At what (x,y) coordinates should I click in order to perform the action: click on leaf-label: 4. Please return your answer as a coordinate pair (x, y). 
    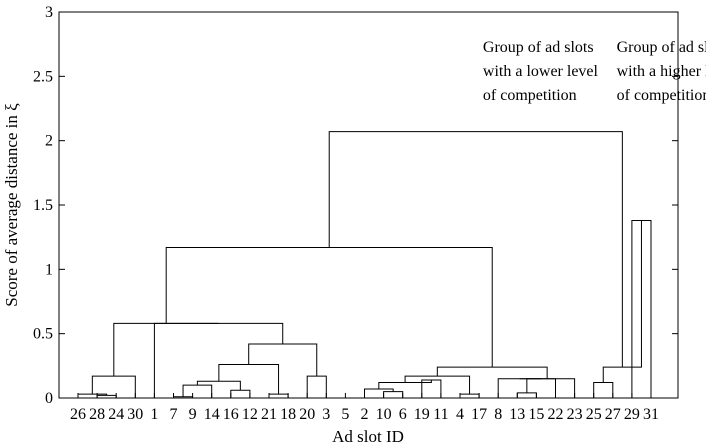
    Looking at the image, I should click on (460, 414).